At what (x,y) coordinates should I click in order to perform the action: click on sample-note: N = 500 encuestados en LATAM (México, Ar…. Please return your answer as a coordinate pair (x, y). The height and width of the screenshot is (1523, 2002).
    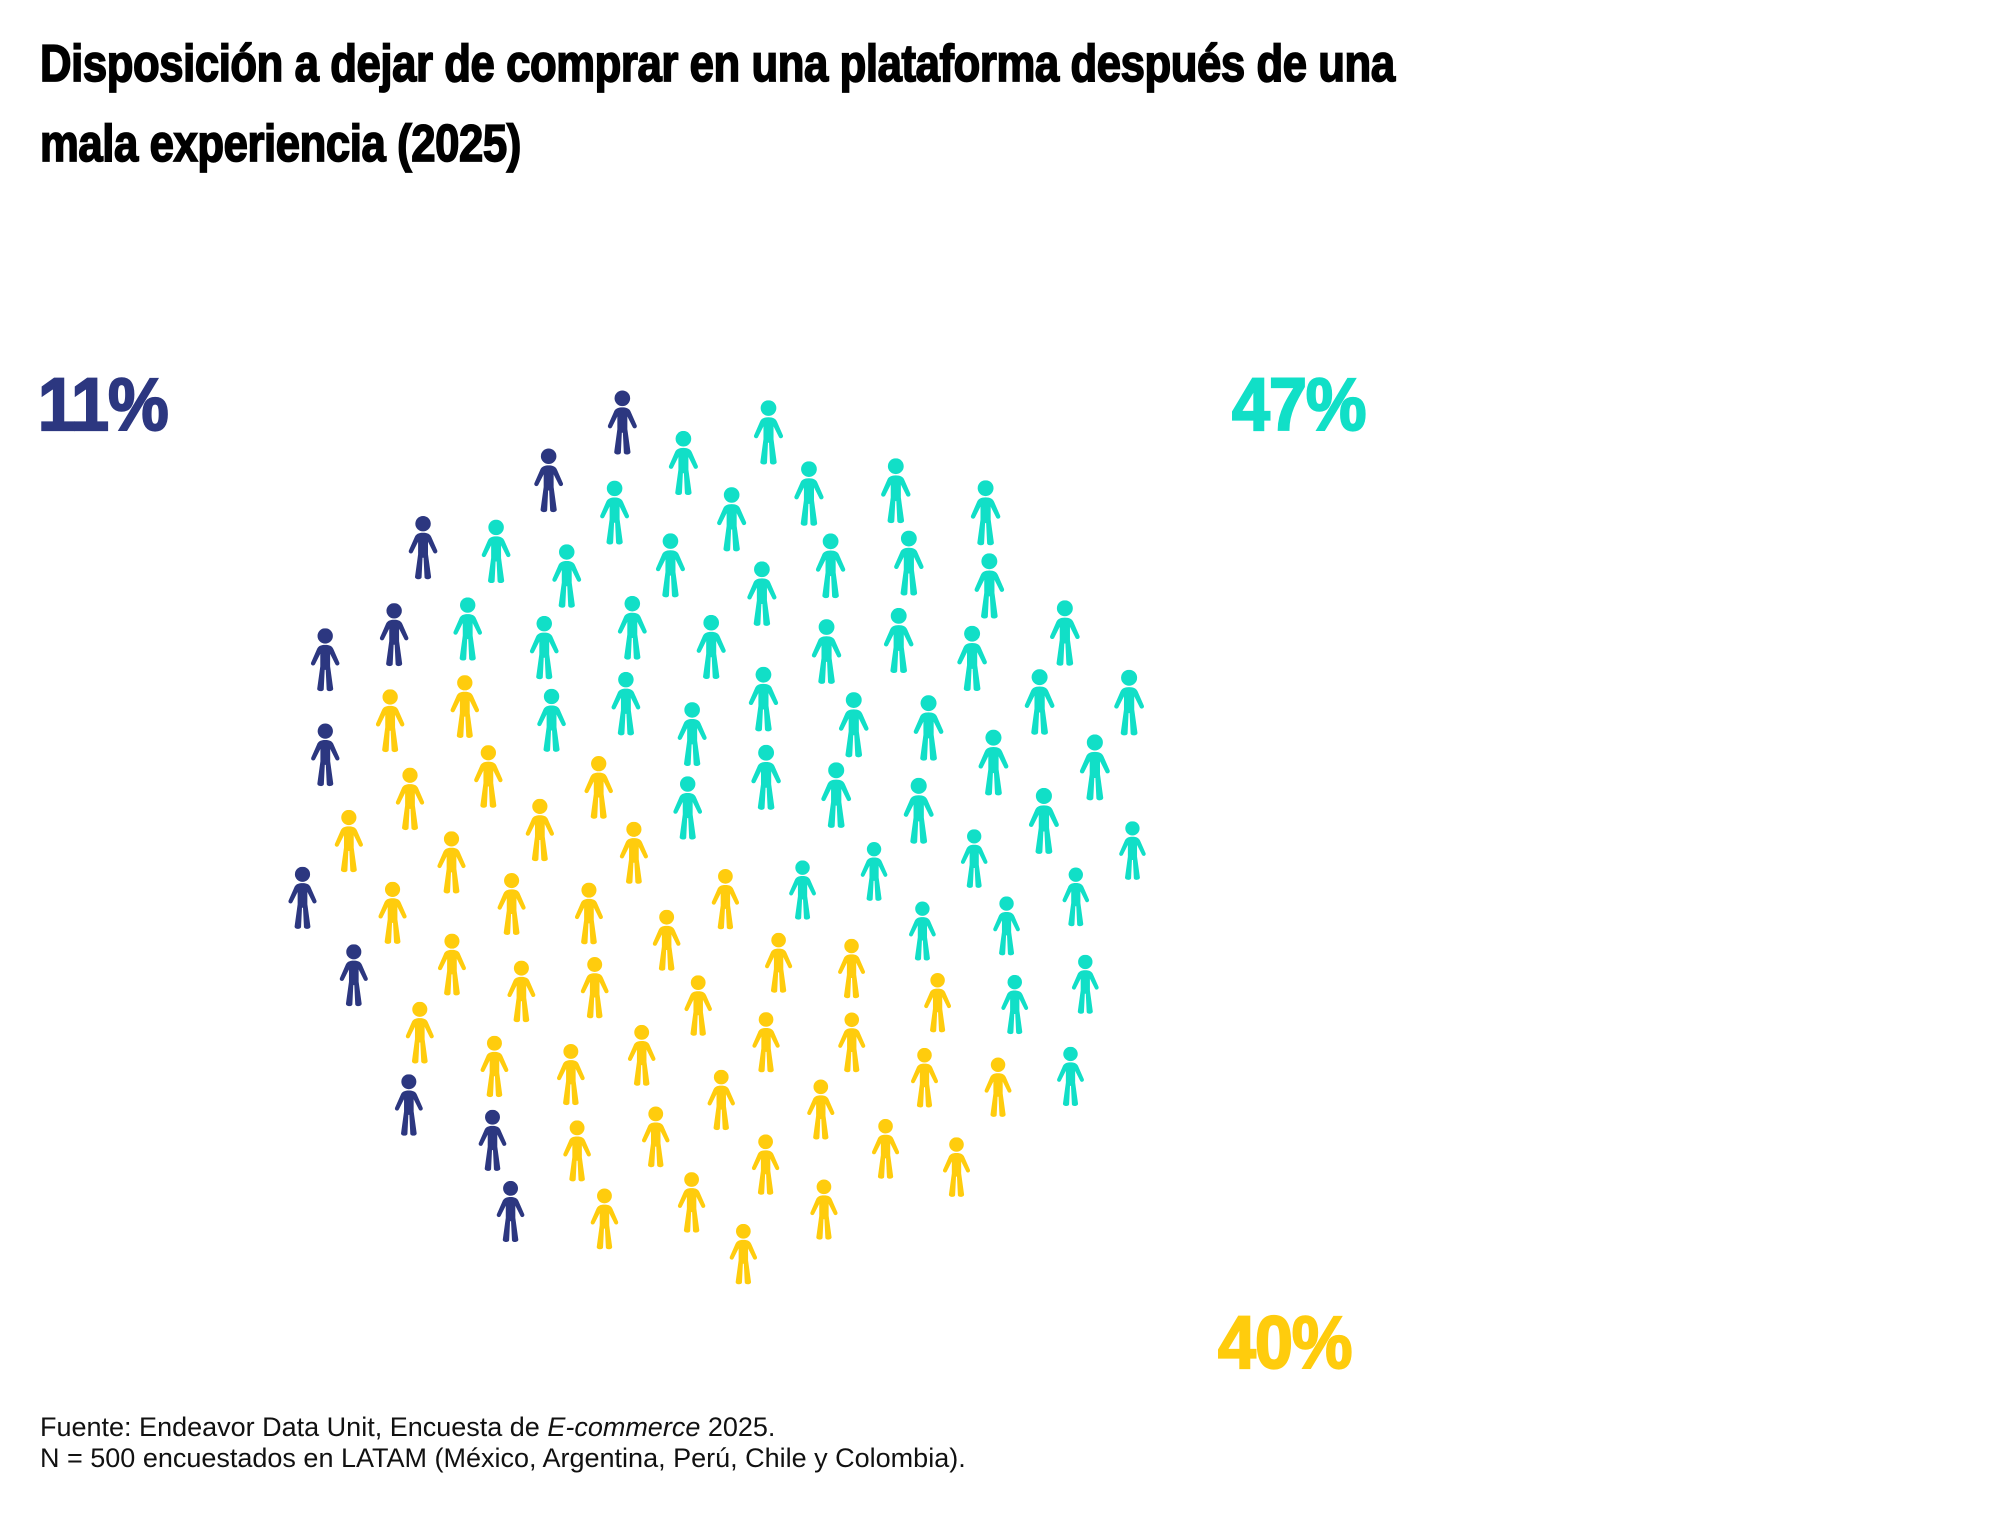
    Looking at the image, I should click on (503, 1458).